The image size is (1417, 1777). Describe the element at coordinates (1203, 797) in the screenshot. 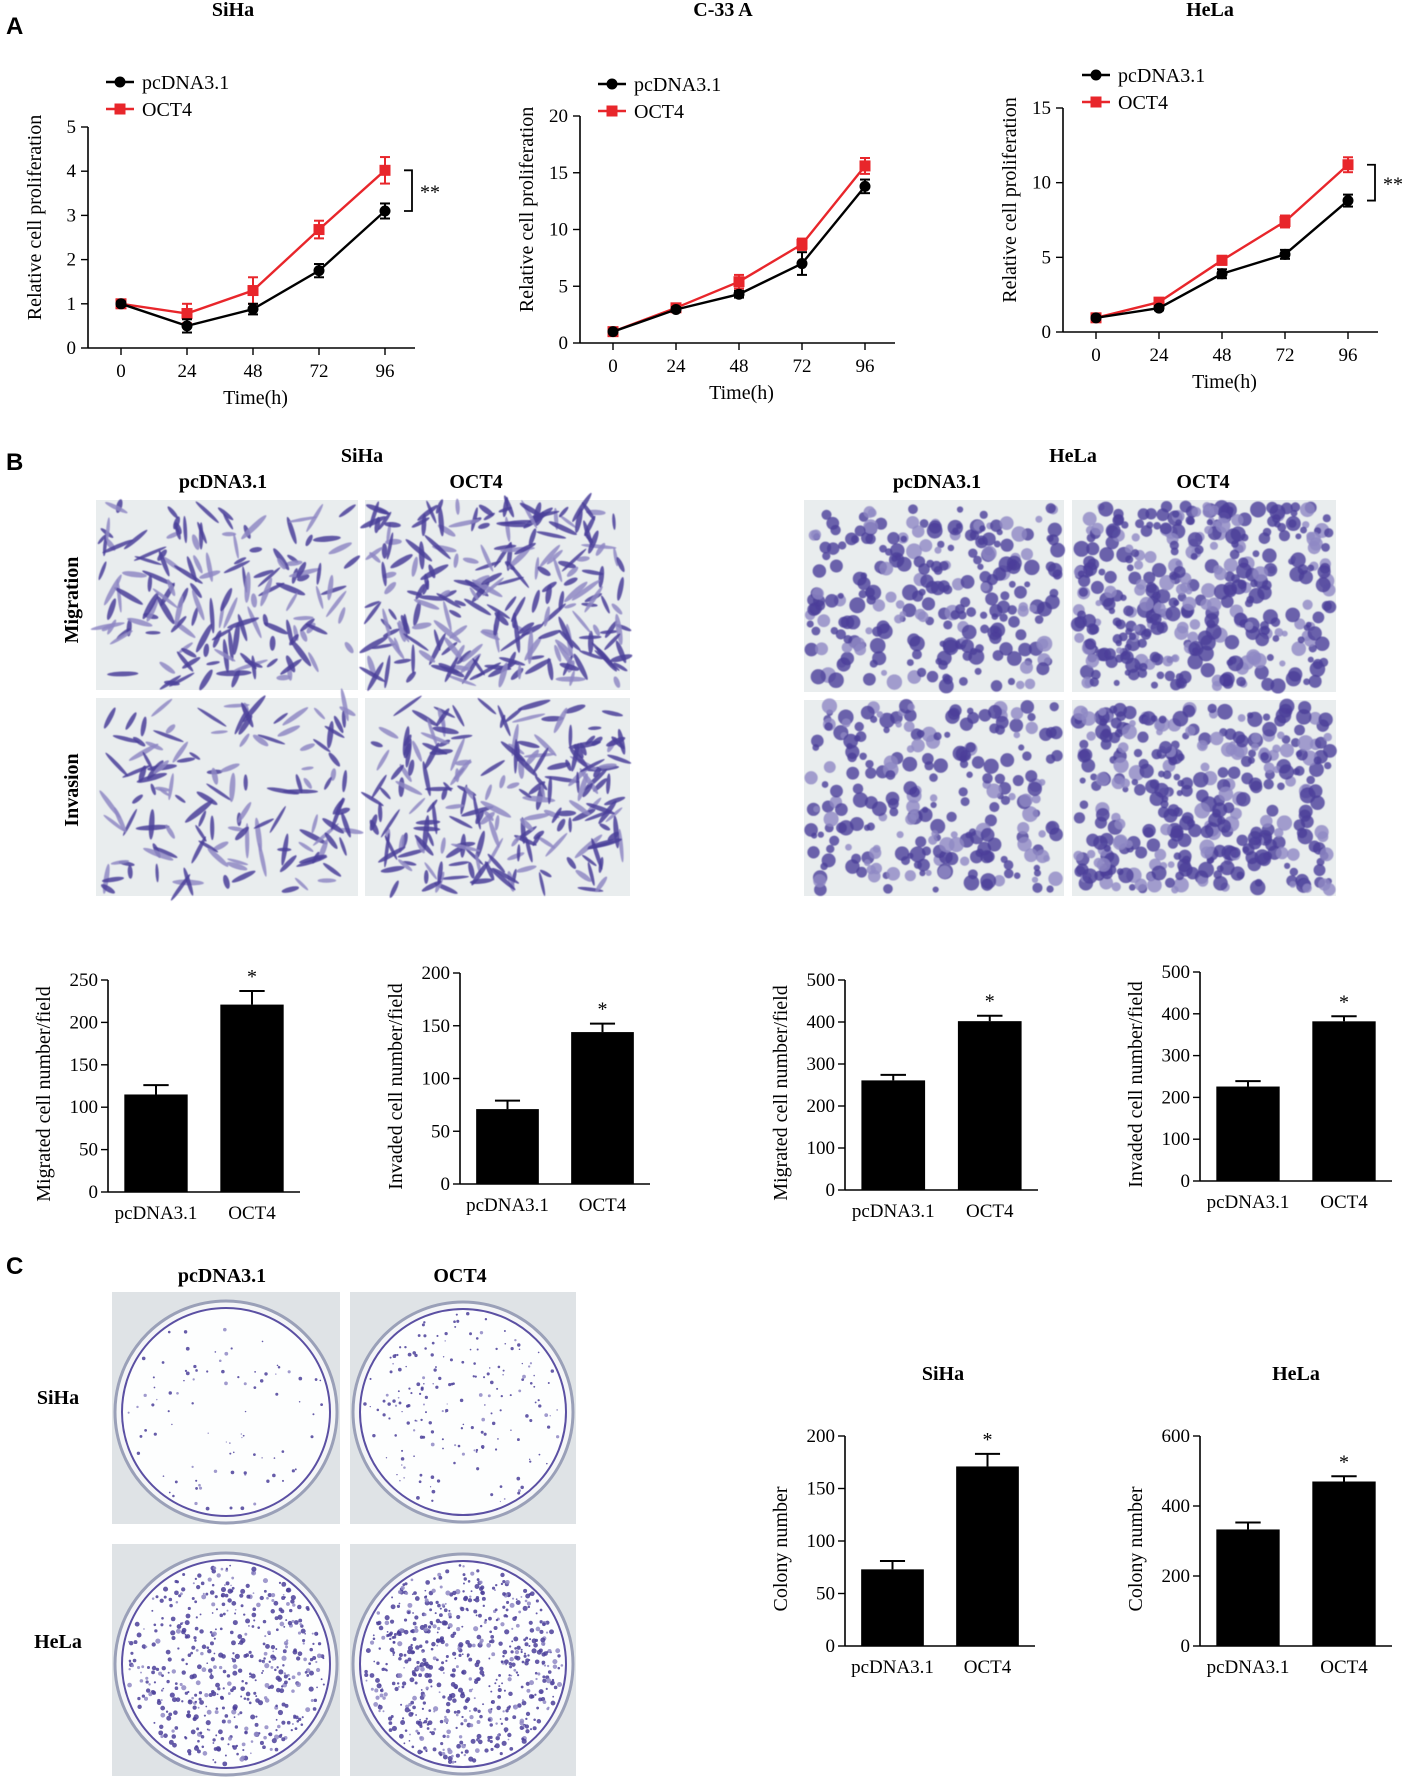

I see `micrograph-tile` at that location.